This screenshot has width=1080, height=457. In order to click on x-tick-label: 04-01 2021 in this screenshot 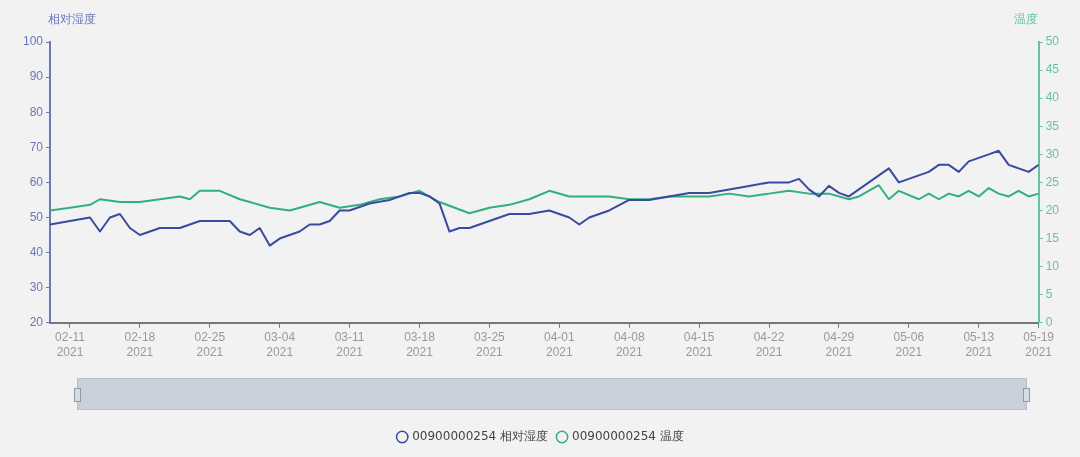, I will do `click(559, 344)`.